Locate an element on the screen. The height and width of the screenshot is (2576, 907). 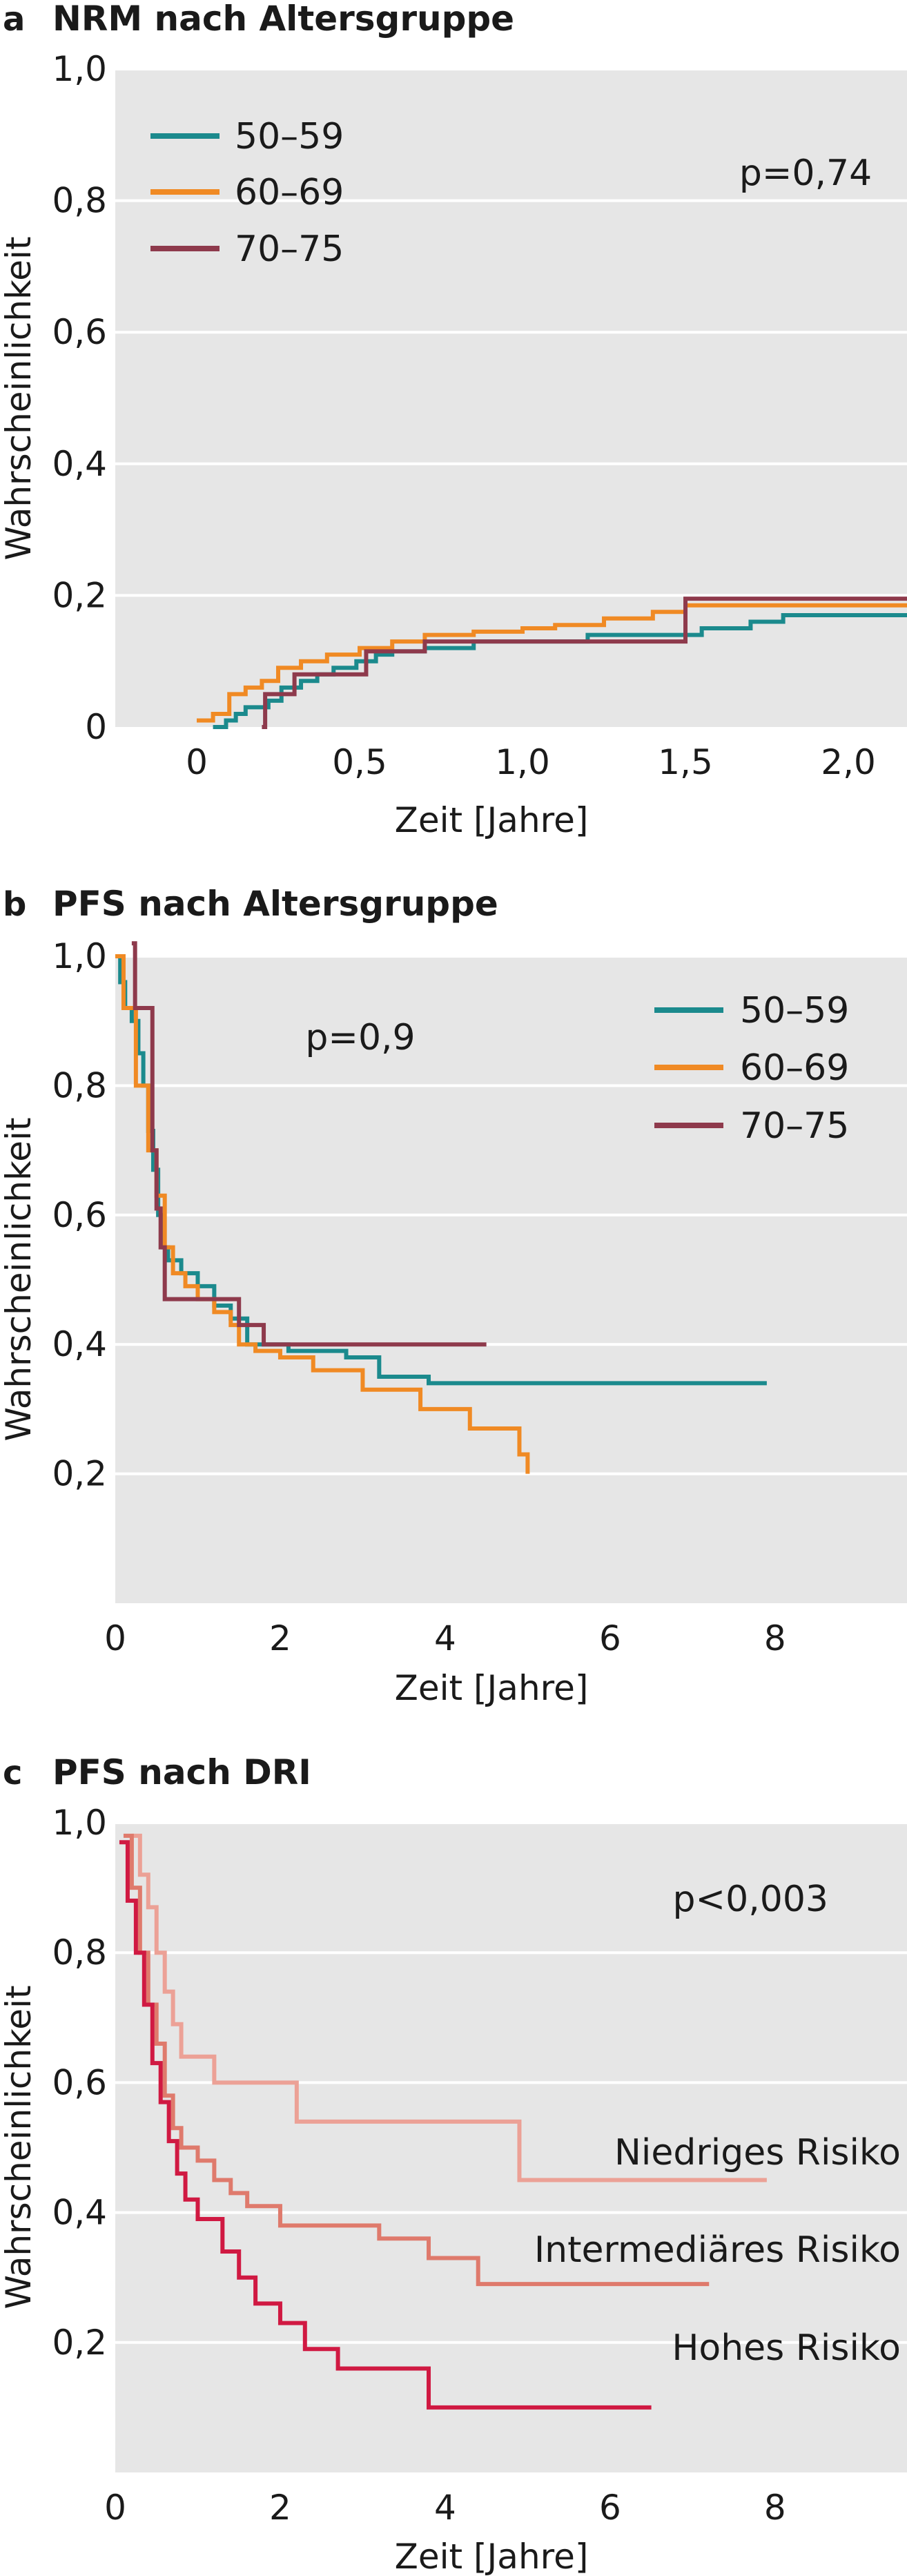
curve-label-intermediaeres-risiko: Intermediäres Risiko is located at coordinates (718, 2250).